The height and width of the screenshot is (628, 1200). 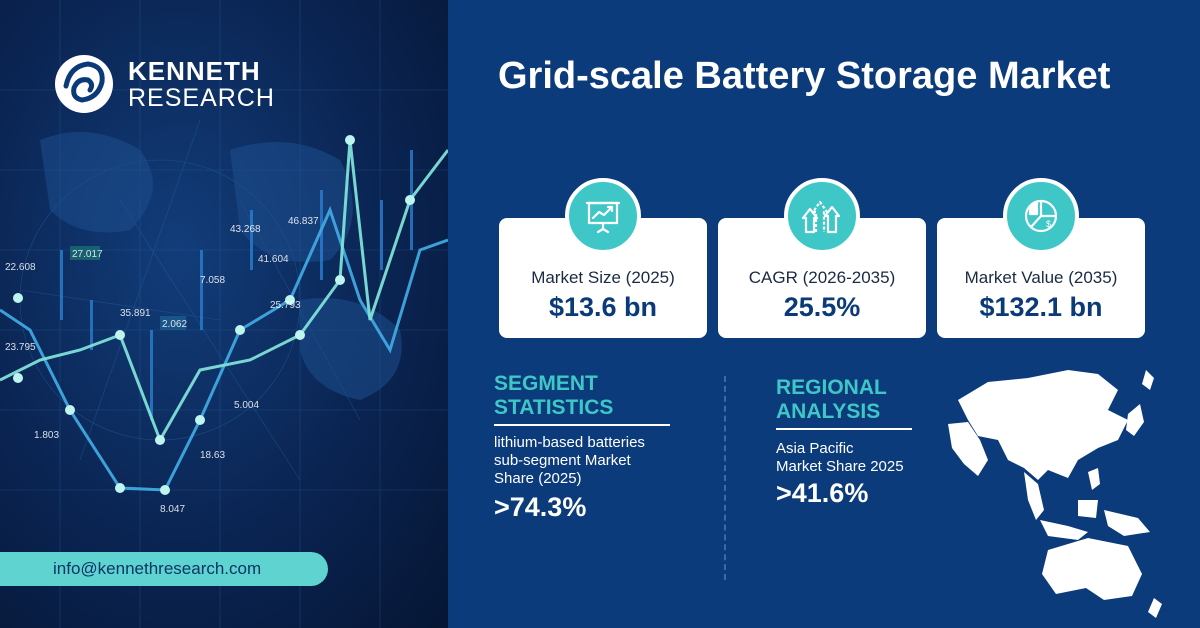 I want to click on regional-description: Asia Pacific Market Share 2025, so click(x=840, y=458).